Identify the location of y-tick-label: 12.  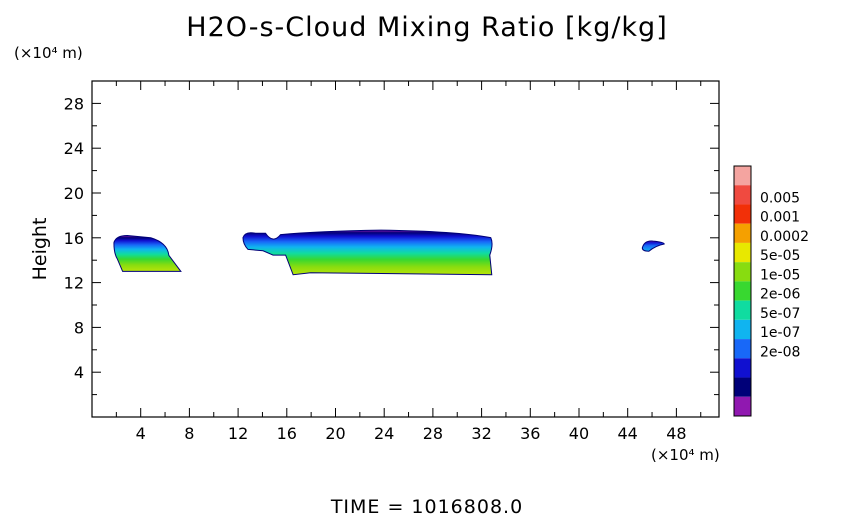
(74, 283).